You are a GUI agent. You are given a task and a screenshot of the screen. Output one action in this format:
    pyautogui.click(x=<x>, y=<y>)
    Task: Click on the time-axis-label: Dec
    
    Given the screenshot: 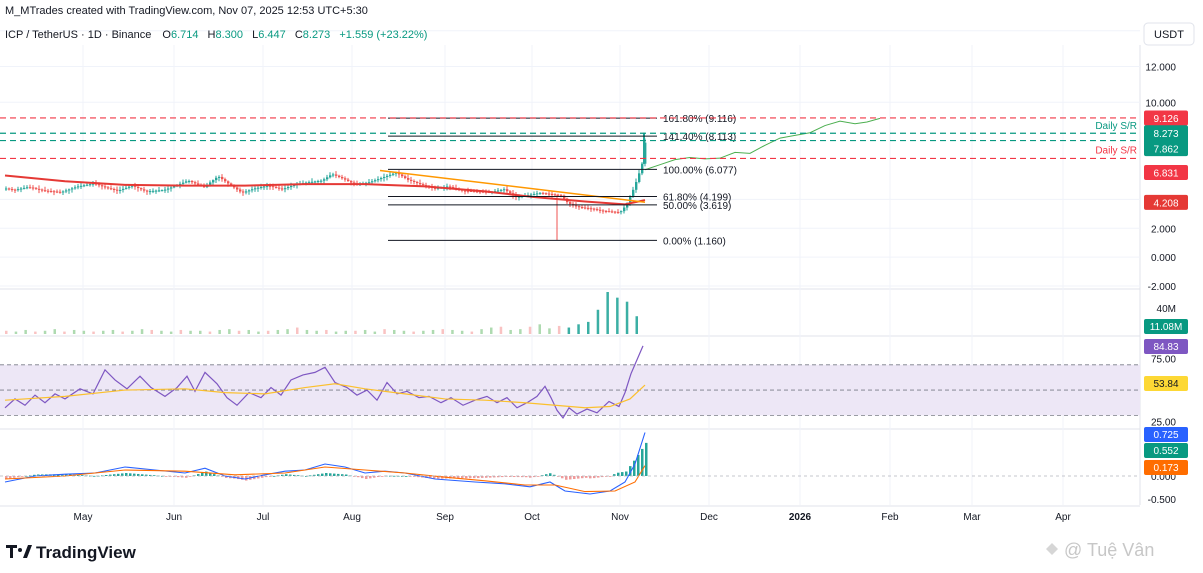 What is the action you would take?
    pyautogui.click(x=709, y=517)
    